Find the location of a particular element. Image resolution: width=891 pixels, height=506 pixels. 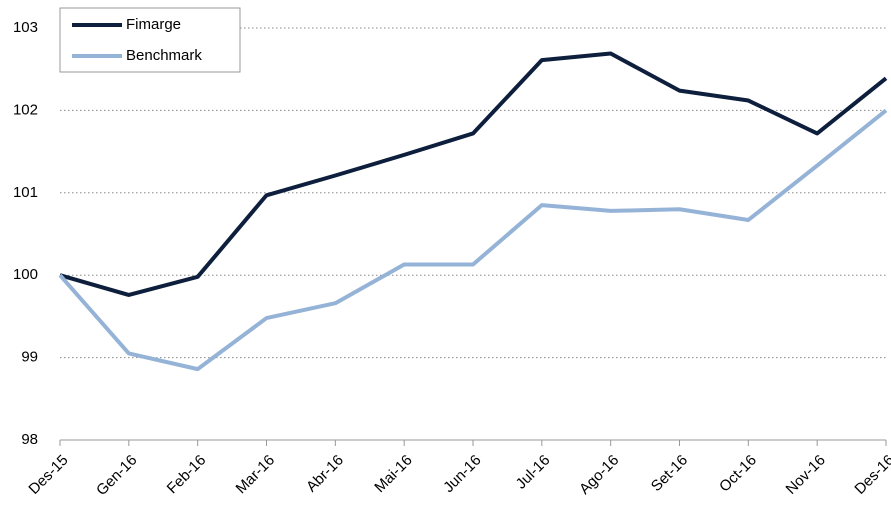

legend-label: Fimarge is located at coordinates (153, 24).